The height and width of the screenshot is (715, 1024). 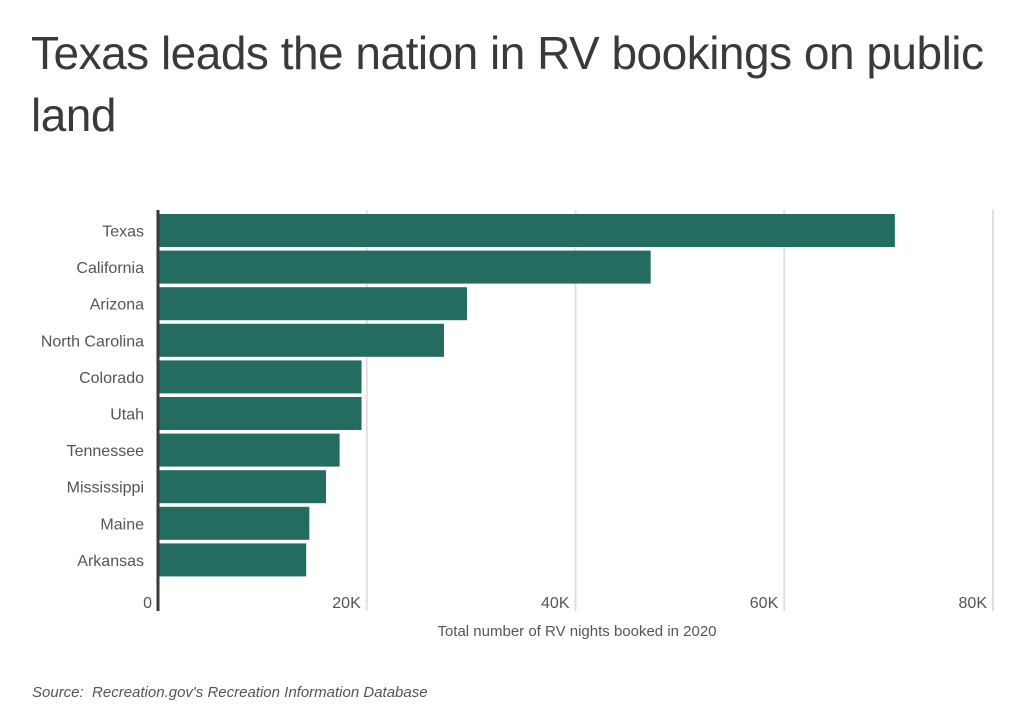 What do you see at coordinates (110, 268) in the screenshot?
I see `category-label: California` at bounding box center [110, 268].